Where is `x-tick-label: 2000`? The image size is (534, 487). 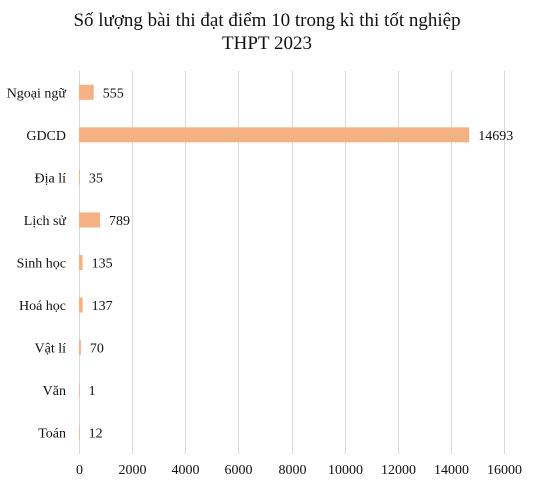 x-tick-label: 2000 is located at coordinates (133, 470).